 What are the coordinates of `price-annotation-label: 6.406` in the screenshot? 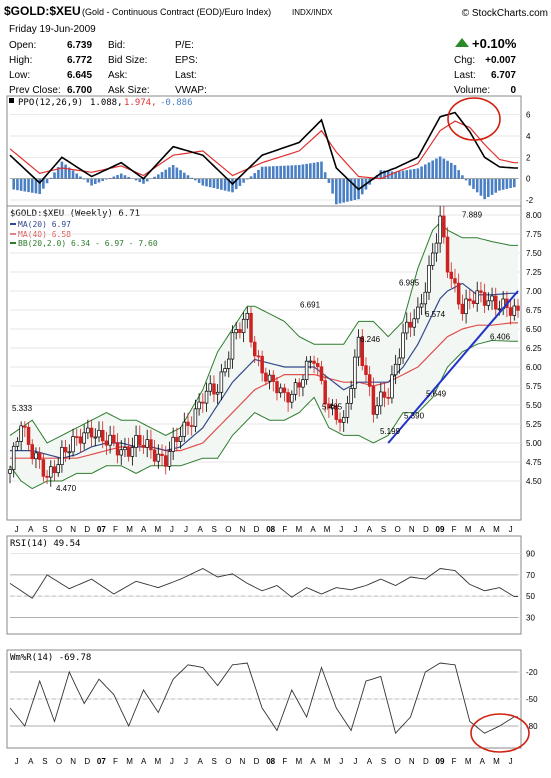 It's located at (500, 337).